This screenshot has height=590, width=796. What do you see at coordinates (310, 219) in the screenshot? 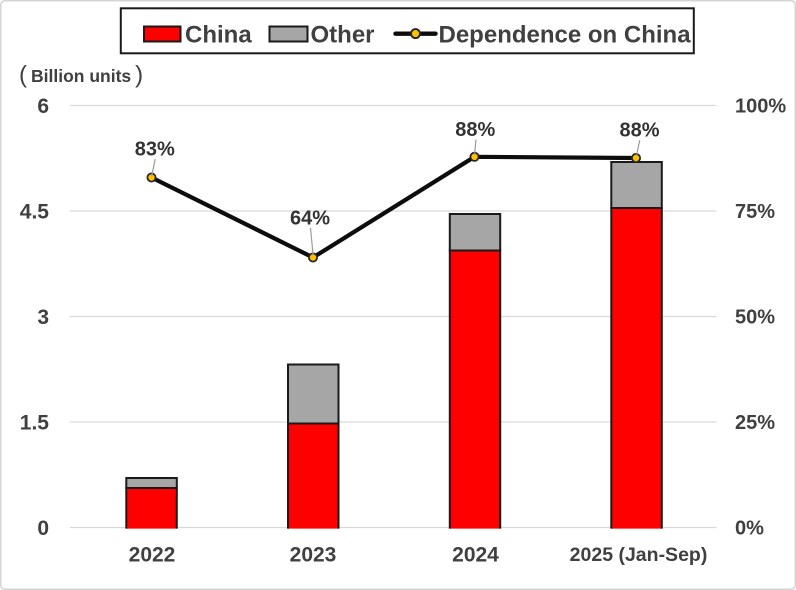
I see `svg-text: 64%` at bounding box center [310, 219].